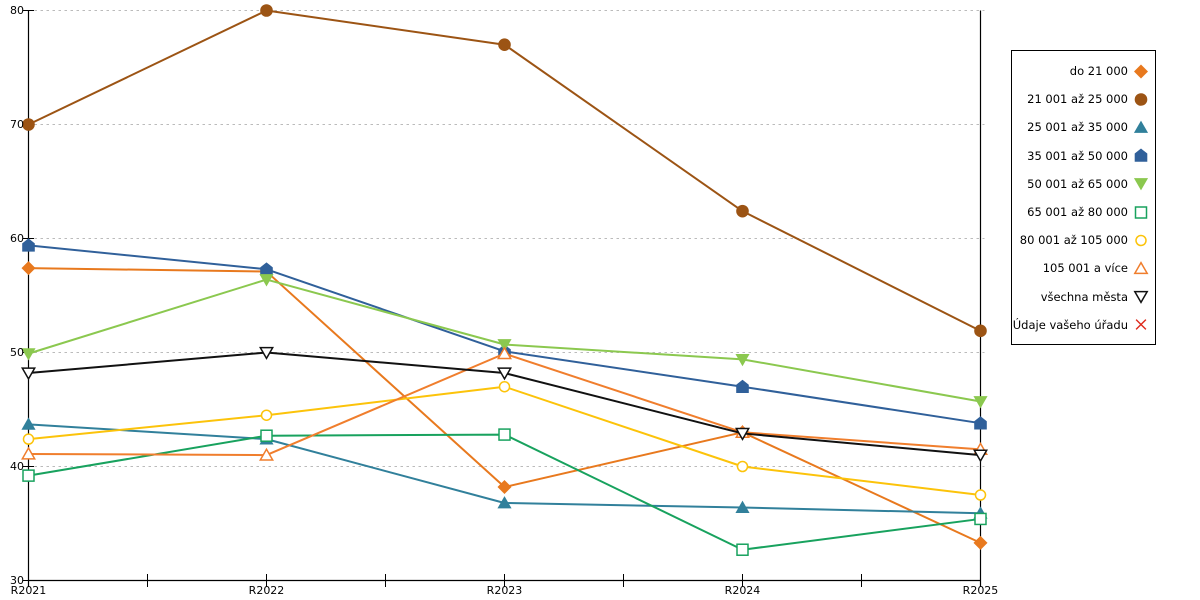 This screenshot has height=600, width=1200. I want to click on legend-label: 21 001 až 25 000, so click(1077, 99).